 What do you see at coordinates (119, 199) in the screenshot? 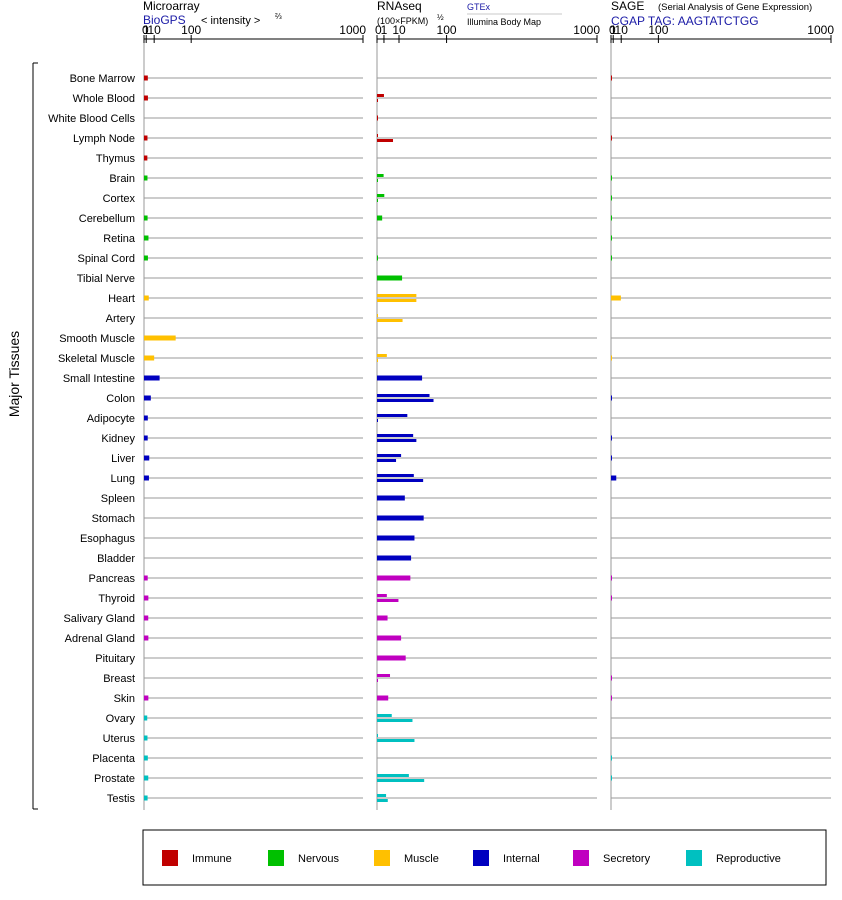
I see `tissue-label-cortex: Cortex` at bounding box center [119, 199].